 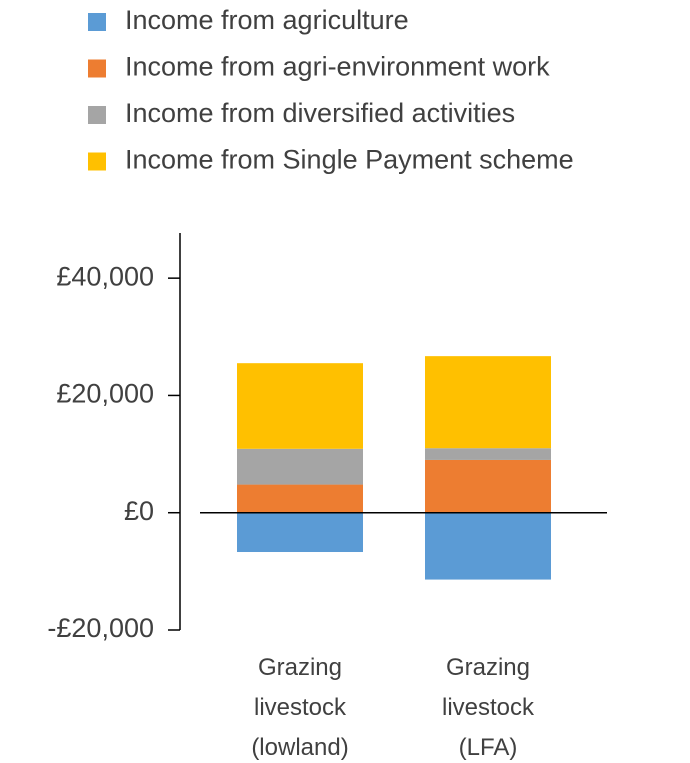 I want to click on y-tick-label: £0, so click(x=139, y=511).